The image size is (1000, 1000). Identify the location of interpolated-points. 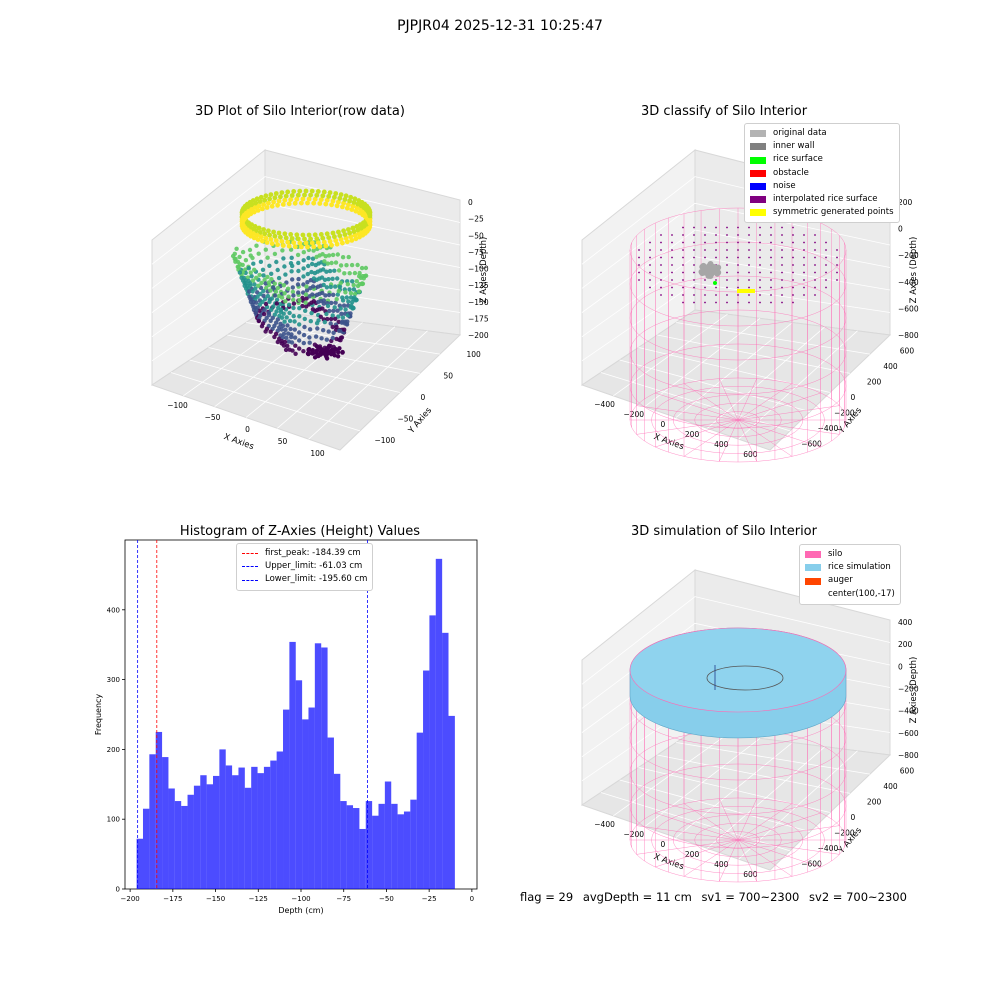
(738, 265).